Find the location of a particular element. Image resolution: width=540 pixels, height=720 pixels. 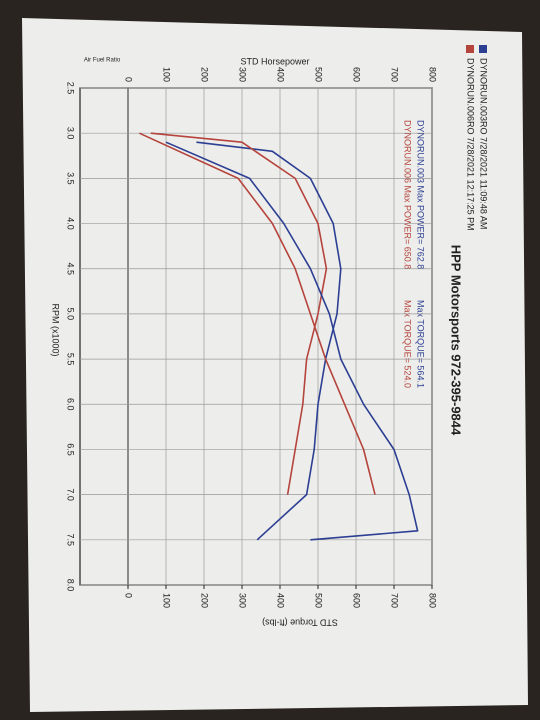

x-tick-label: 6.5 is located at coordinates (71, 449).